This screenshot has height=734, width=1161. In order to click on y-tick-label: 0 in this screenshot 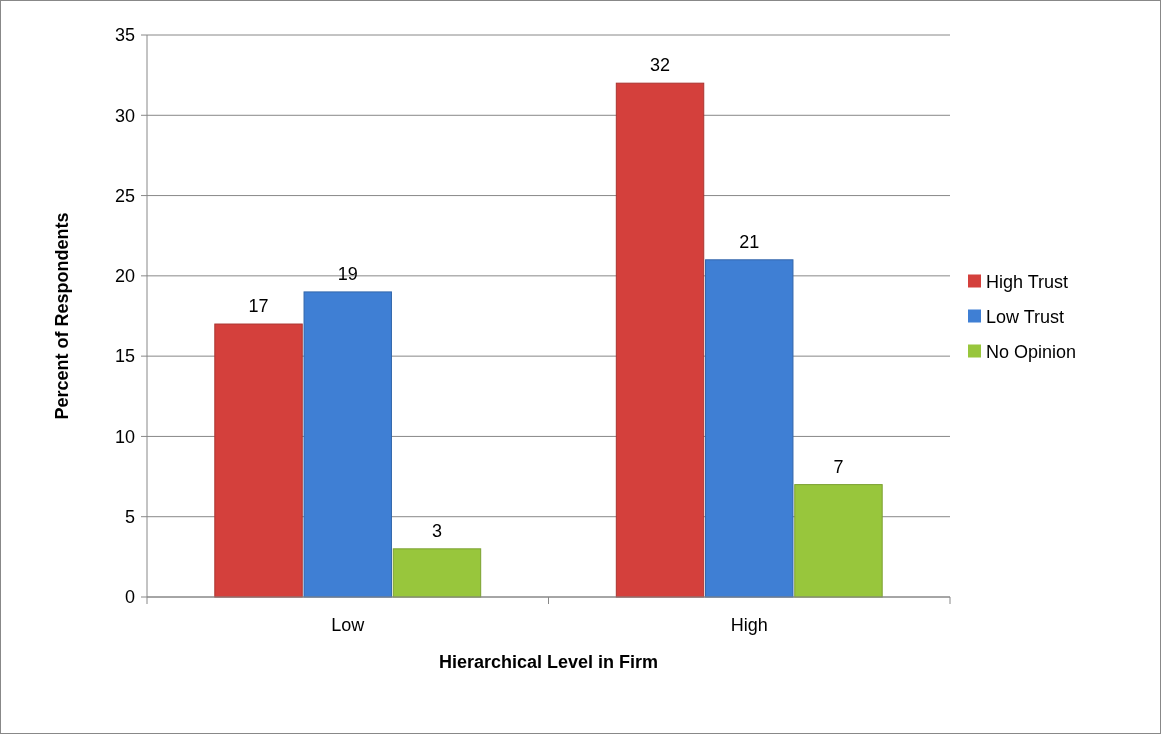, I will do `click(129, 597)`.